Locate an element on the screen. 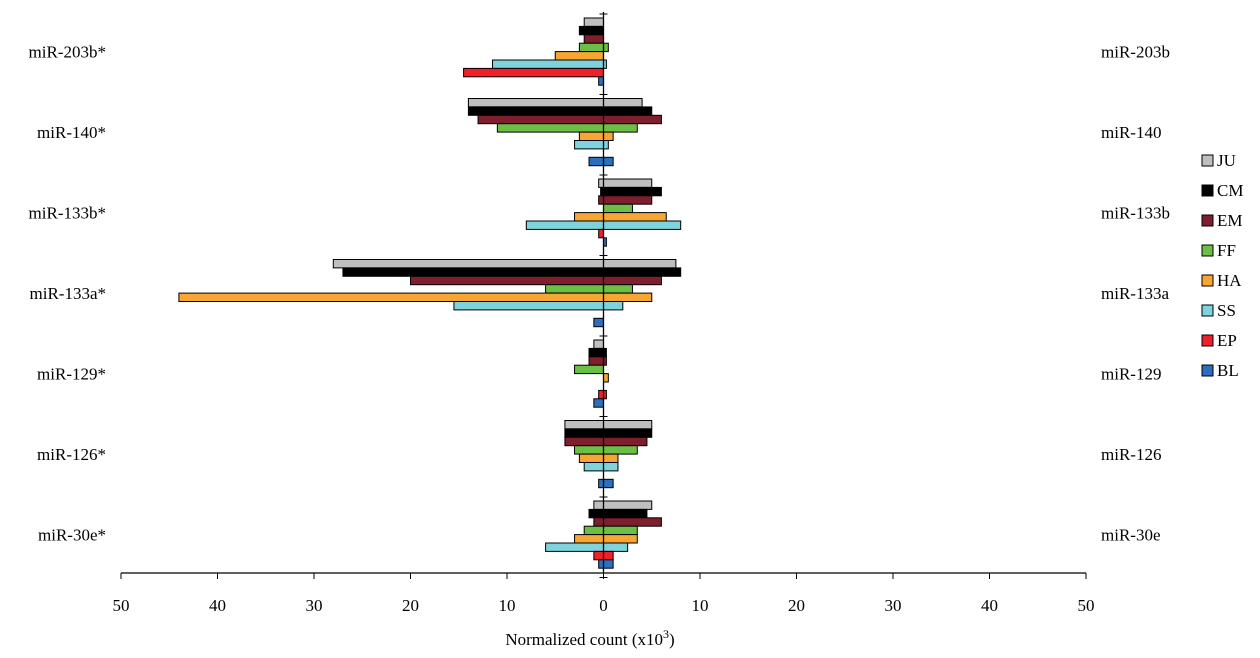  bar-em-miR-133b* is located at coordinates (601, 200).